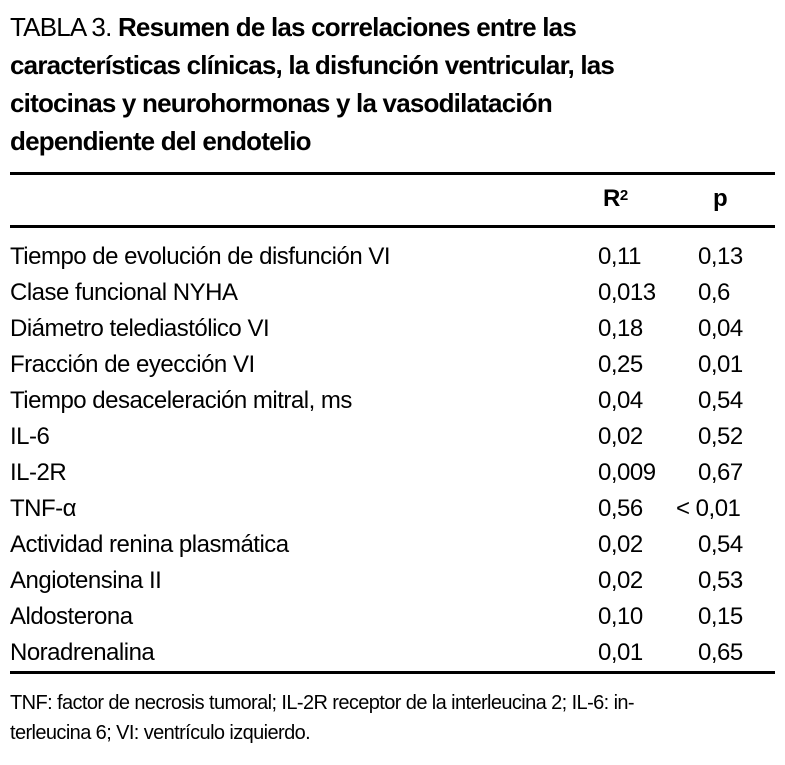 The image size is (785, 765). What do you see at coordinates (30, 436) in the screenshot?
I see `row-label: IL-6` at bounding box center [30, 436].